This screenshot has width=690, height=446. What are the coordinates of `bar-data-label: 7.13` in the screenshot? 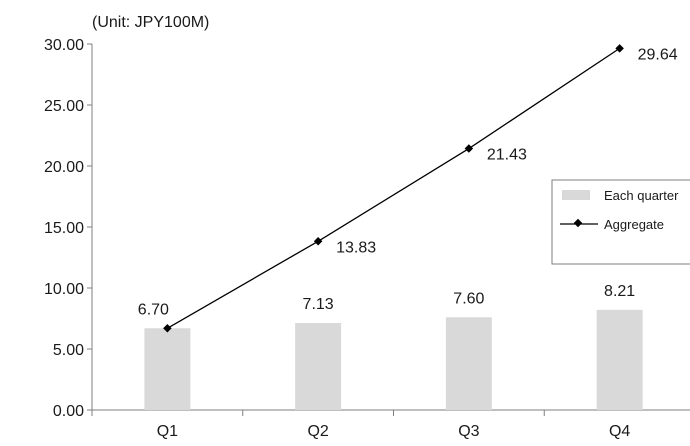 It's located at (318, 304).